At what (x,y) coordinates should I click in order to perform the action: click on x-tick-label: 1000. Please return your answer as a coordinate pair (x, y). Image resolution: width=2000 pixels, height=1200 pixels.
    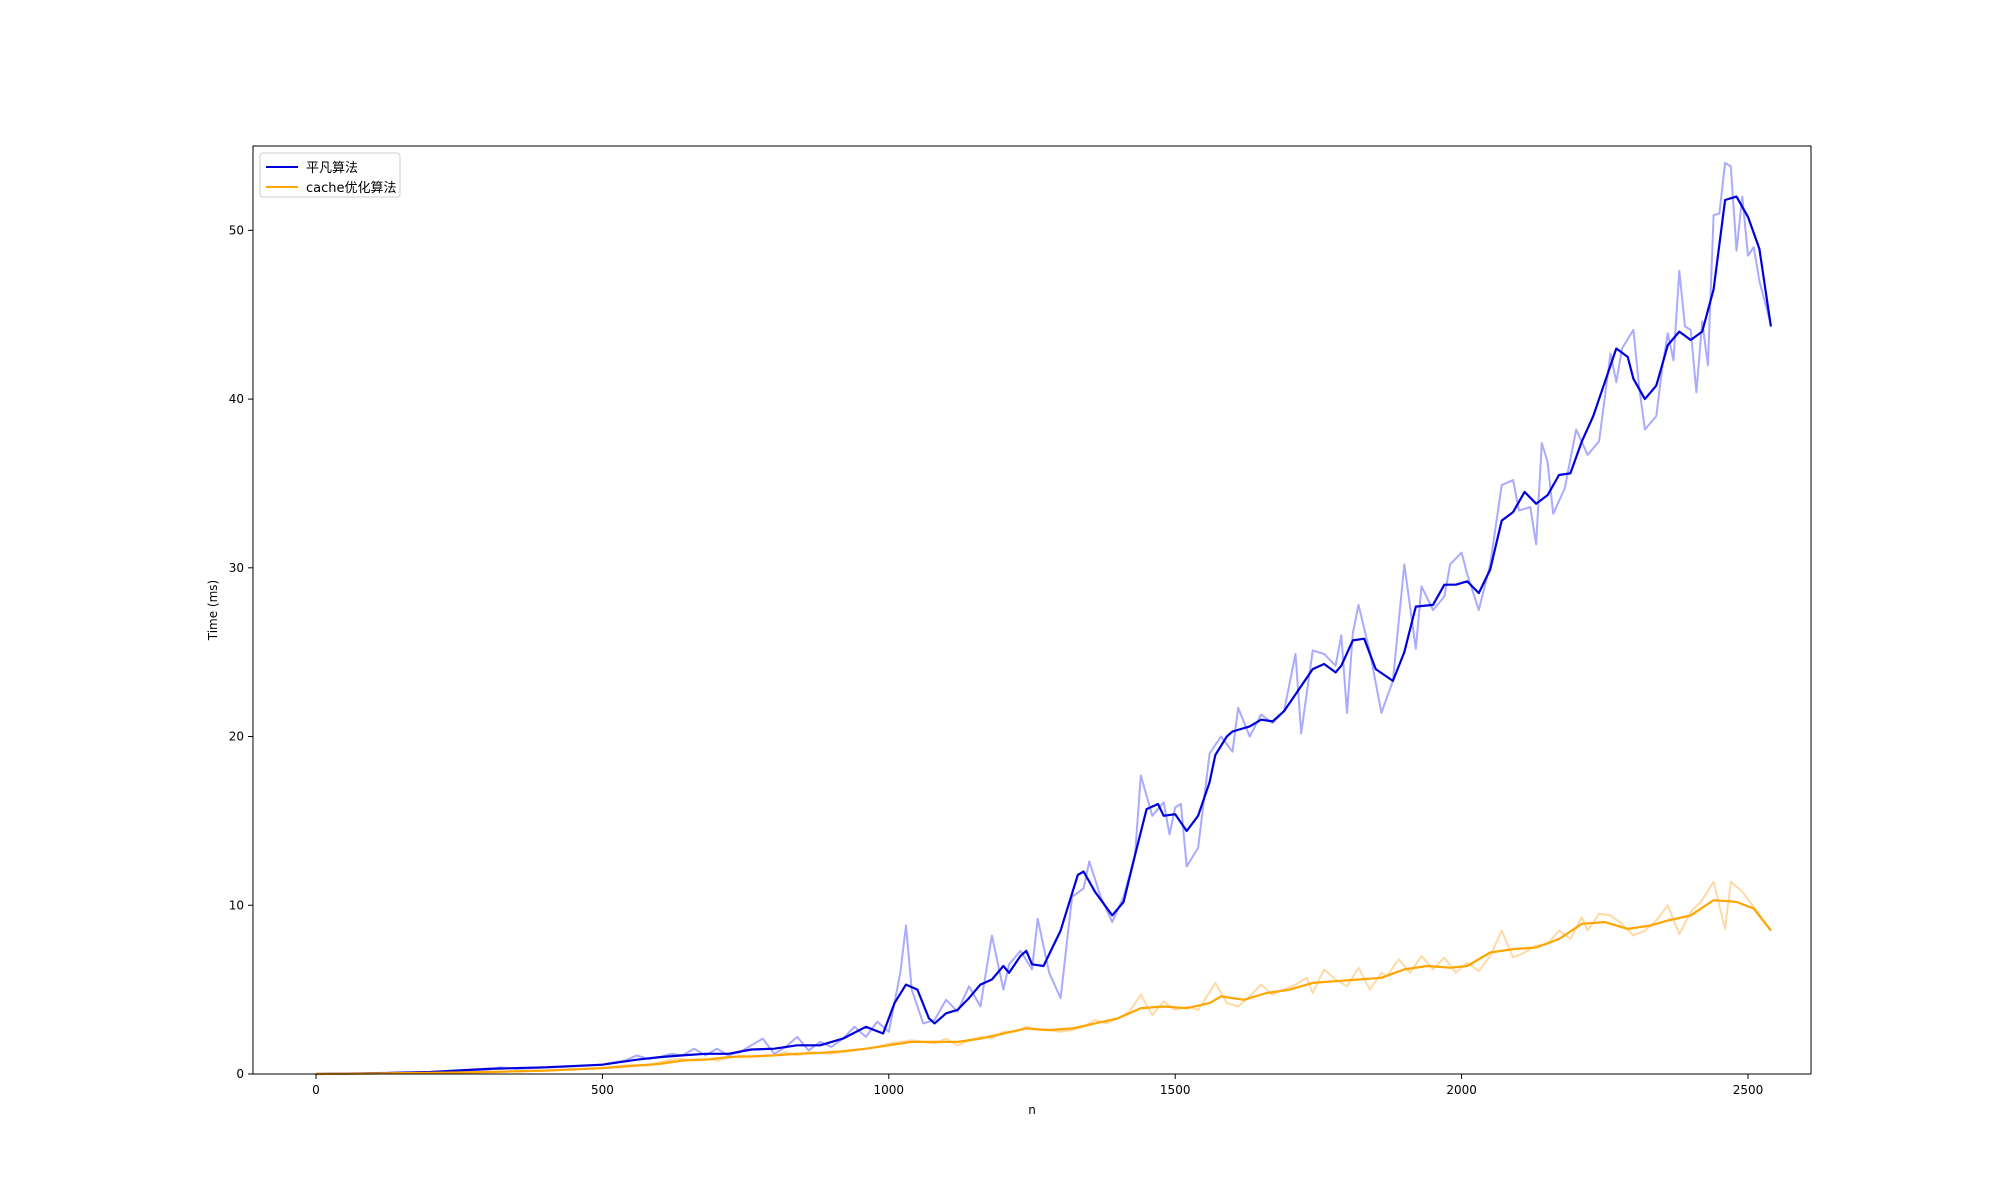
    Looking at the image, I should click on (889, 1090).